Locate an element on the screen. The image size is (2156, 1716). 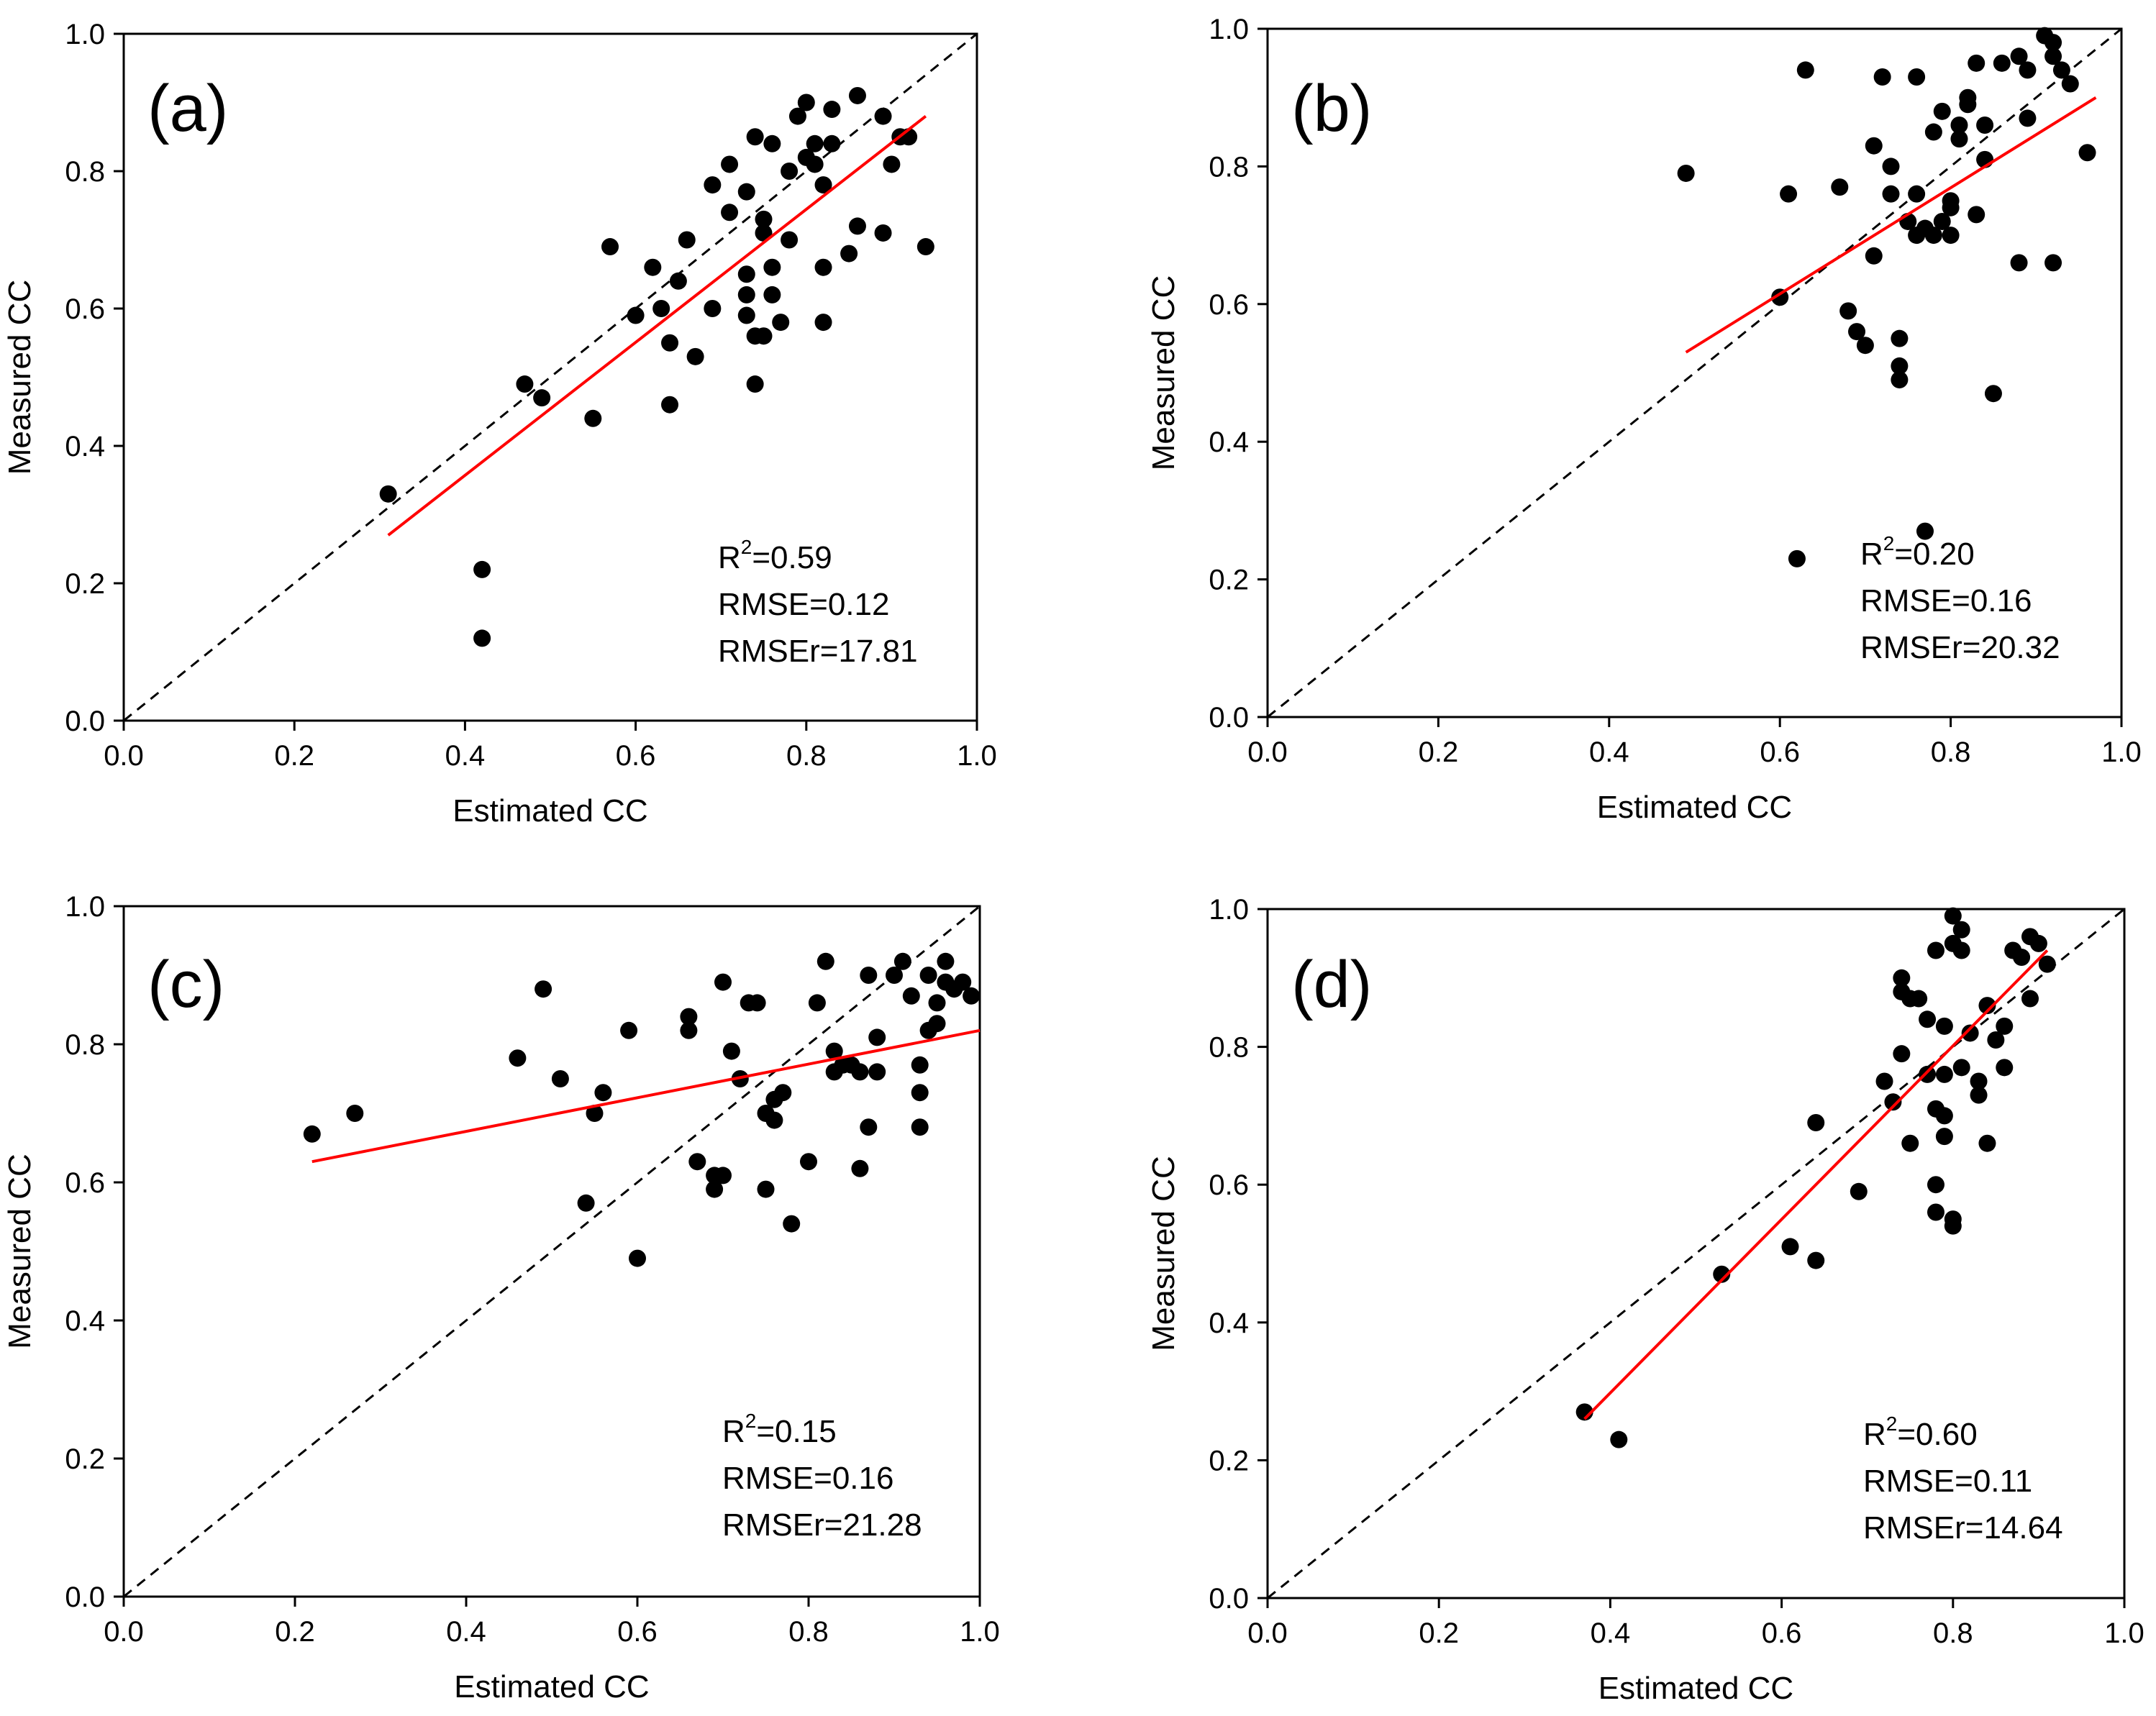
x-tick-label: 0.0 is located at coordinates (1267, 752).